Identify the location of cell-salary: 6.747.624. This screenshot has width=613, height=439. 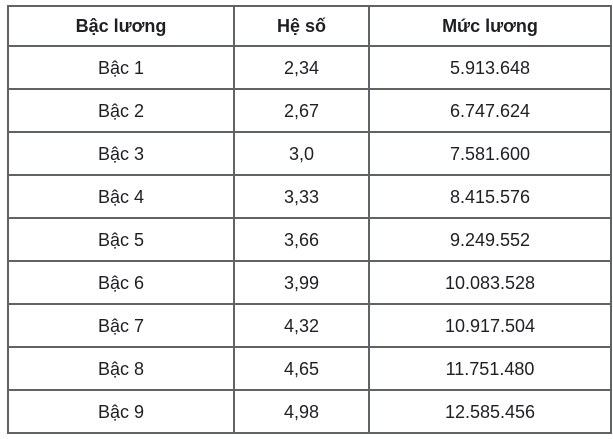
(490, 110).